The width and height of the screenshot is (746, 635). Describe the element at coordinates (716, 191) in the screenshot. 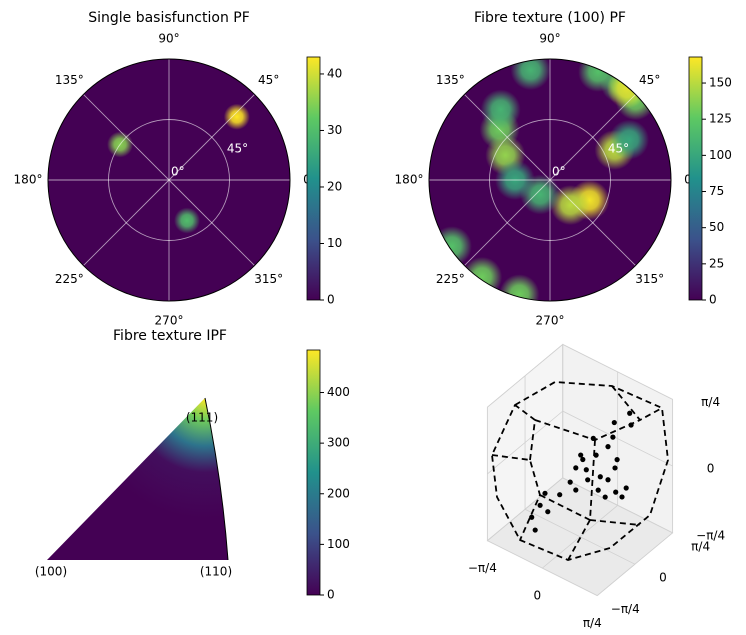

I see `colorbar-tick-label: 75` at that location.